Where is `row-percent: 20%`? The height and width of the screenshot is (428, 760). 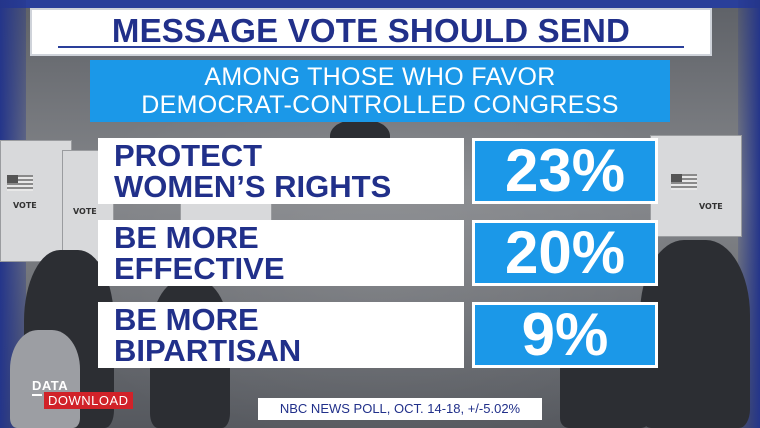
row-percent: 20% is located at coordinates (565, 252).